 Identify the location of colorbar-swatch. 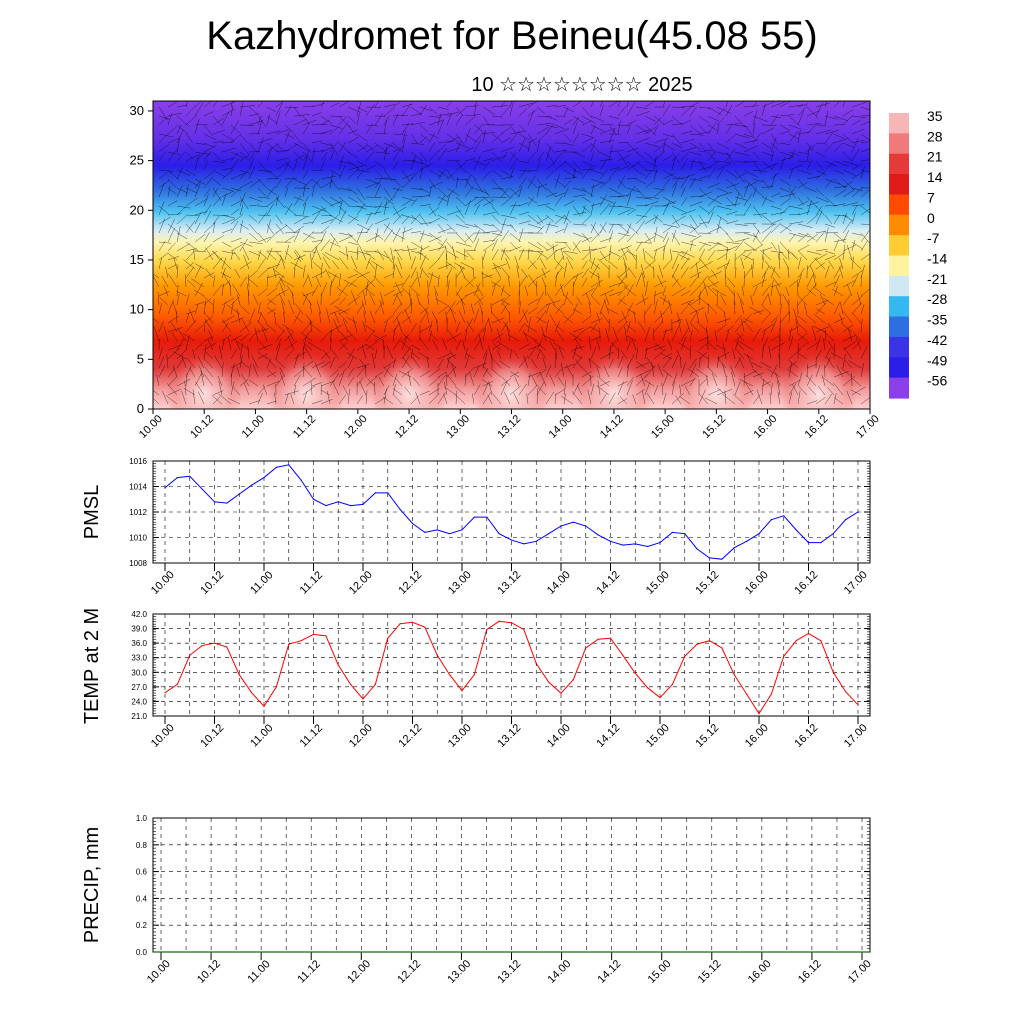
(899, 286).